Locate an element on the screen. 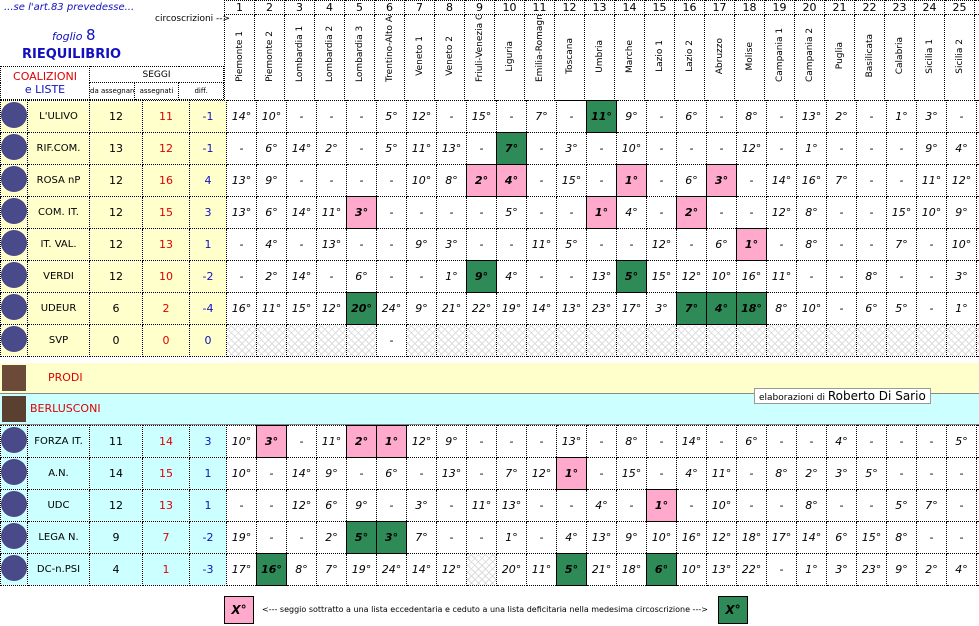 Image resolution: width=979 pixels, height=626 pixels. seat-b: 12 is located at coordinates (166, 148).